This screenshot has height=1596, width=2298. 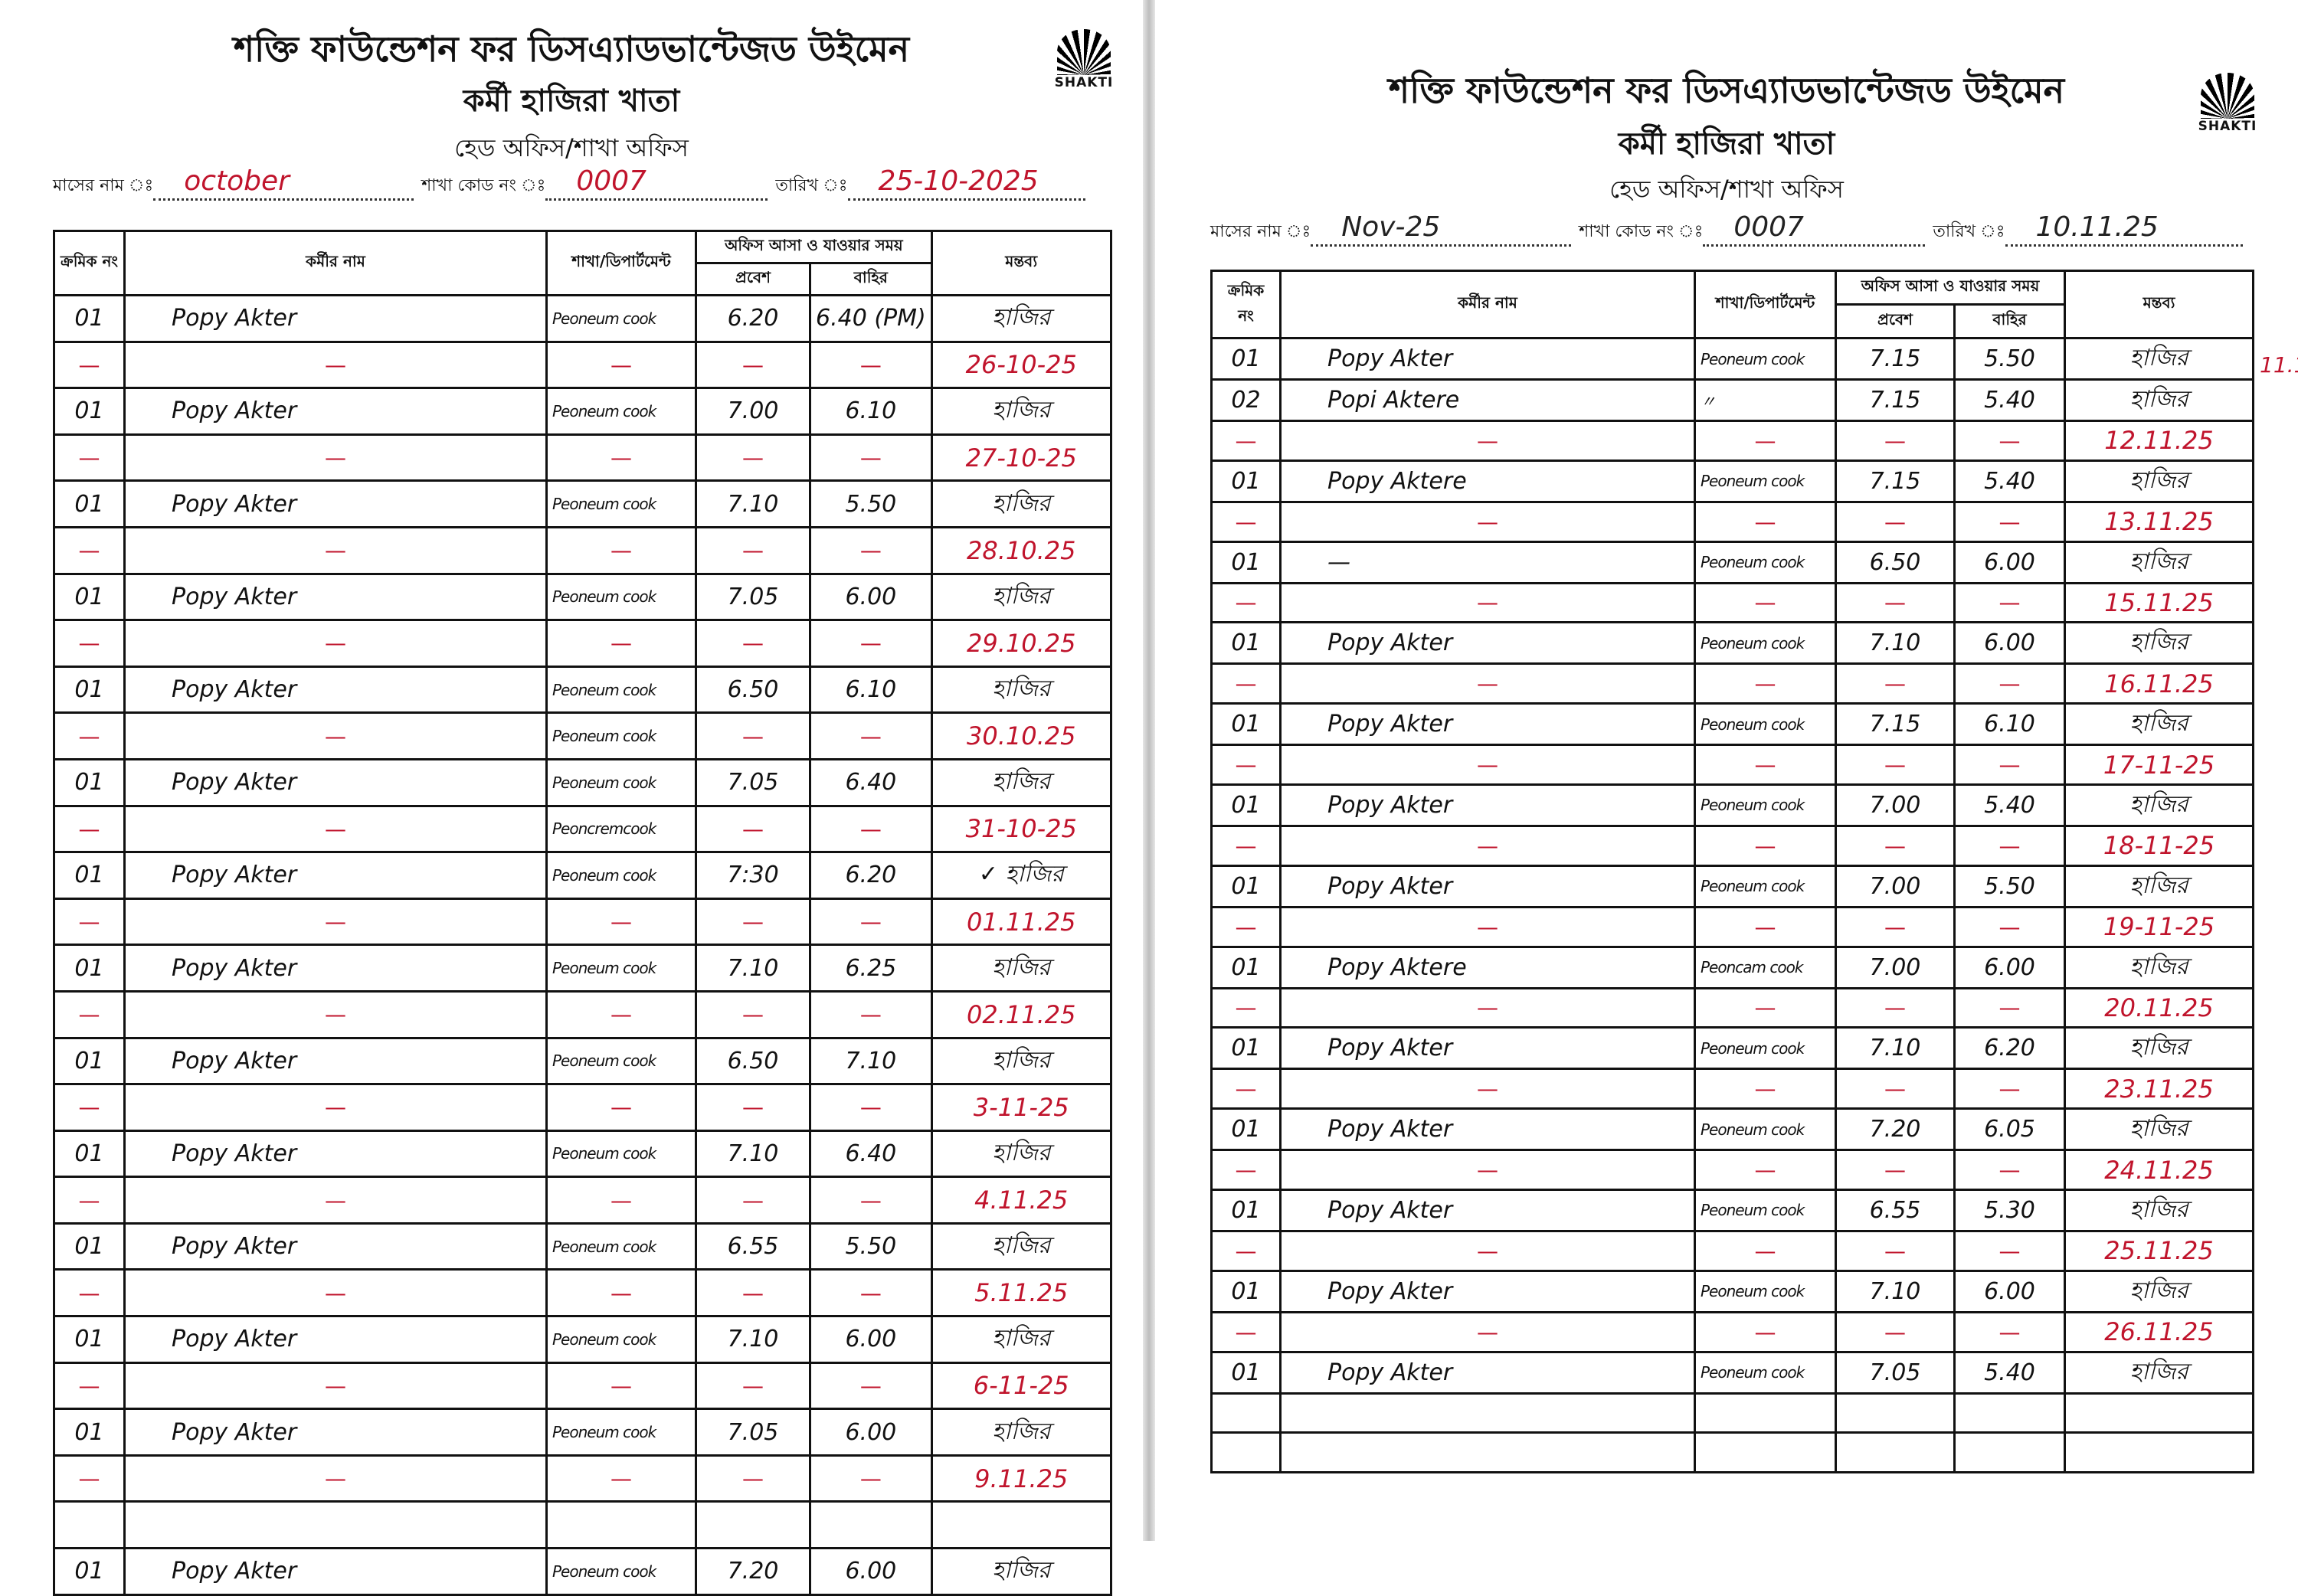 I want to click on holiday-date-cell: 01.11.25, so click(x=1021, y=922).